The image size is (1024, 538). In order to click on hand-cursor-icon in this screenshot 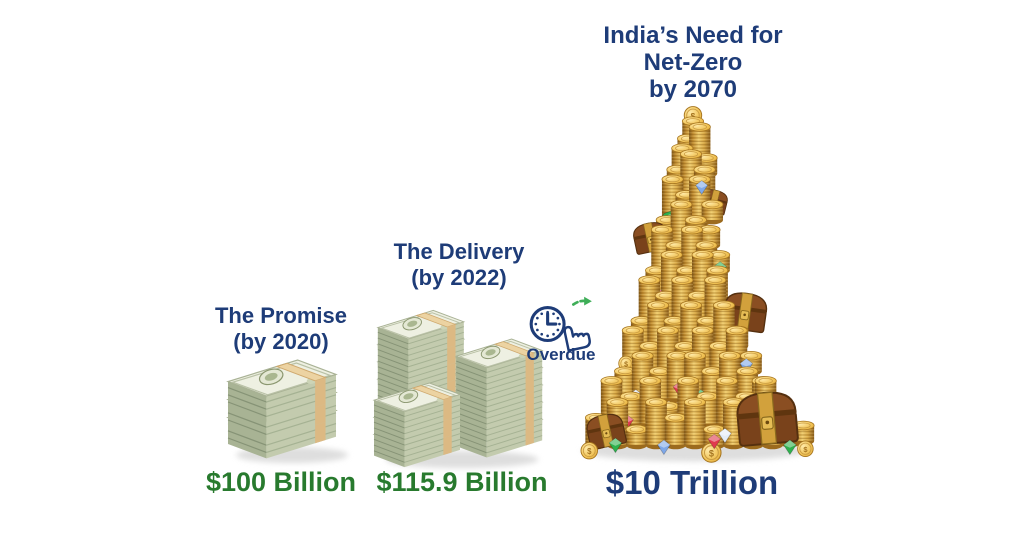, I will do `click(577, 338)`.